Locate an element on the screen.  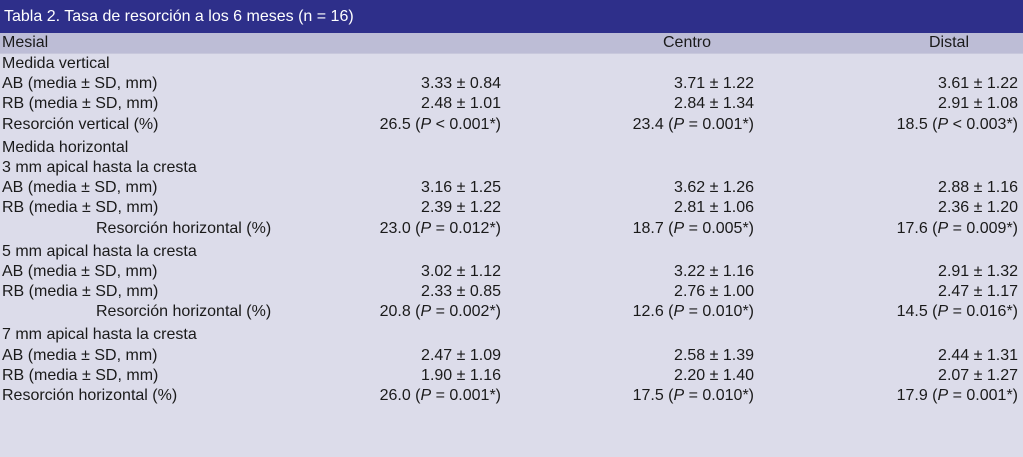
cell-c2: 2.76 ± 1.00 is located at coordinates (714, 292).